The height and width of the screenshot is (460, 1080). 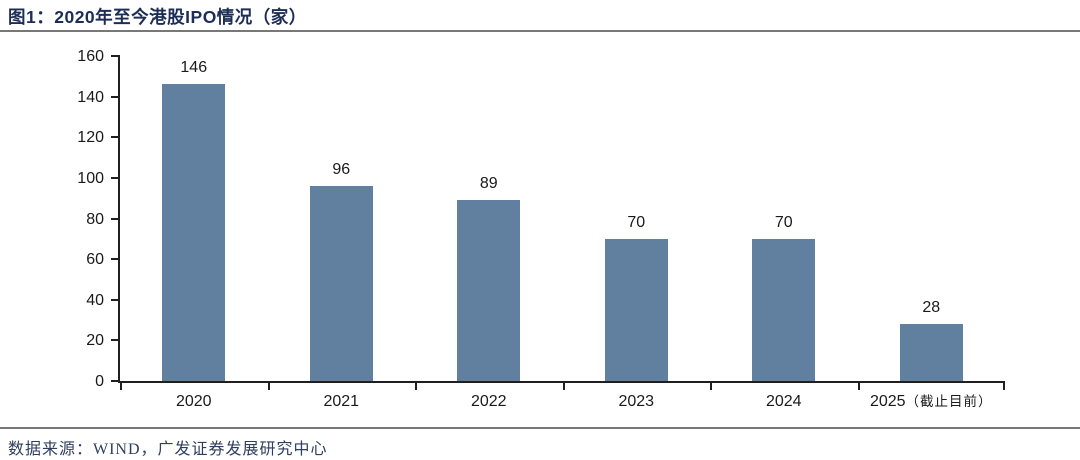 I want to click on y-tick-label: 0, so click(x=99, y=381).